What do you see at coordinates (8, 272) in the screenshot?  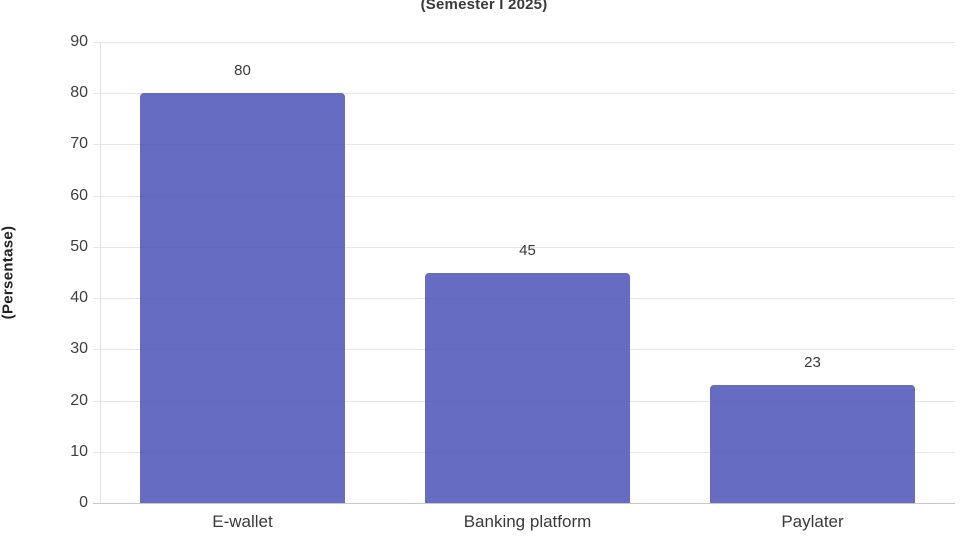 I see `y-axis-title: (Persentase)` at bounding box center [8, 272].